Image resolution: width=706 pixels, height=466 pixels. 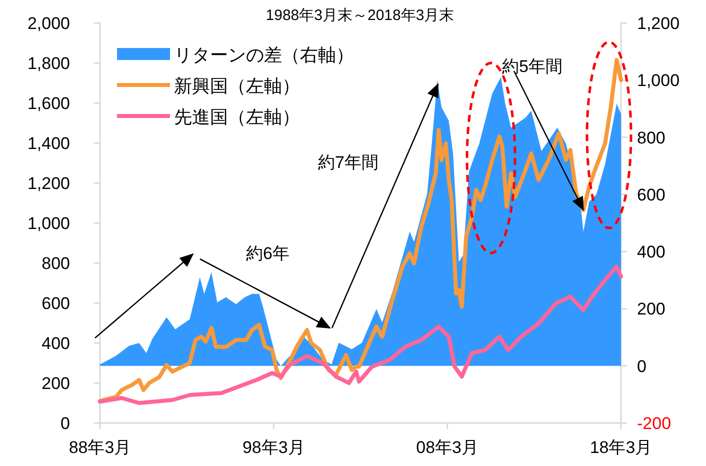 What do you see at coordinates (651, 194) in the screenshot?
I see `y2-tick-label: 600` at bounding box center [651, 194].